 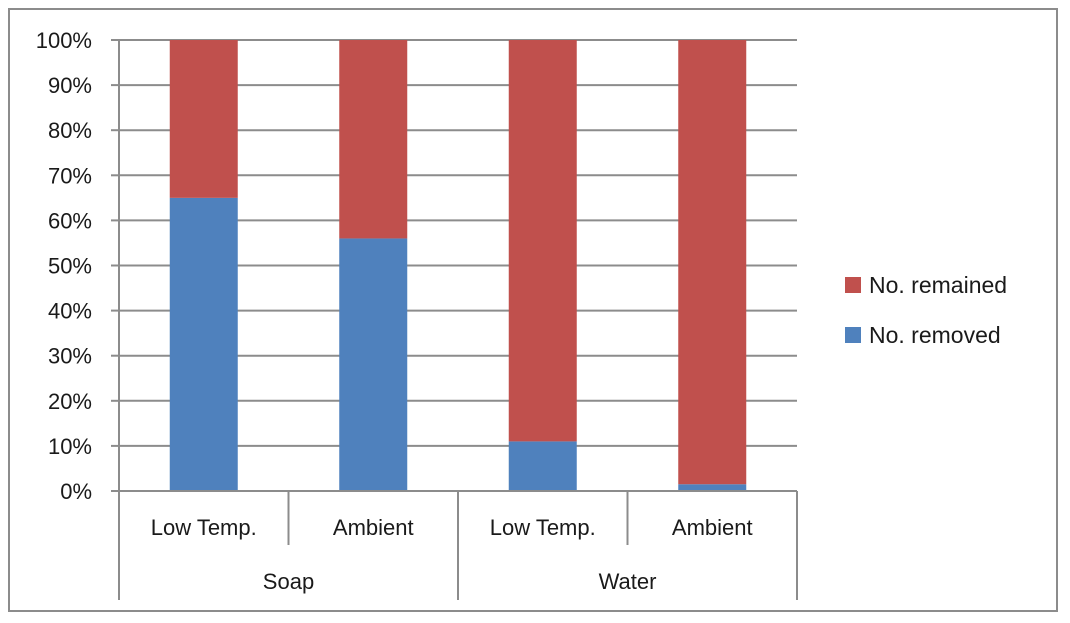 What do you see at coordinates (70, 446) in the screenshot?
I see `y-tick-label: 10%` at bounding box center [70, 446].